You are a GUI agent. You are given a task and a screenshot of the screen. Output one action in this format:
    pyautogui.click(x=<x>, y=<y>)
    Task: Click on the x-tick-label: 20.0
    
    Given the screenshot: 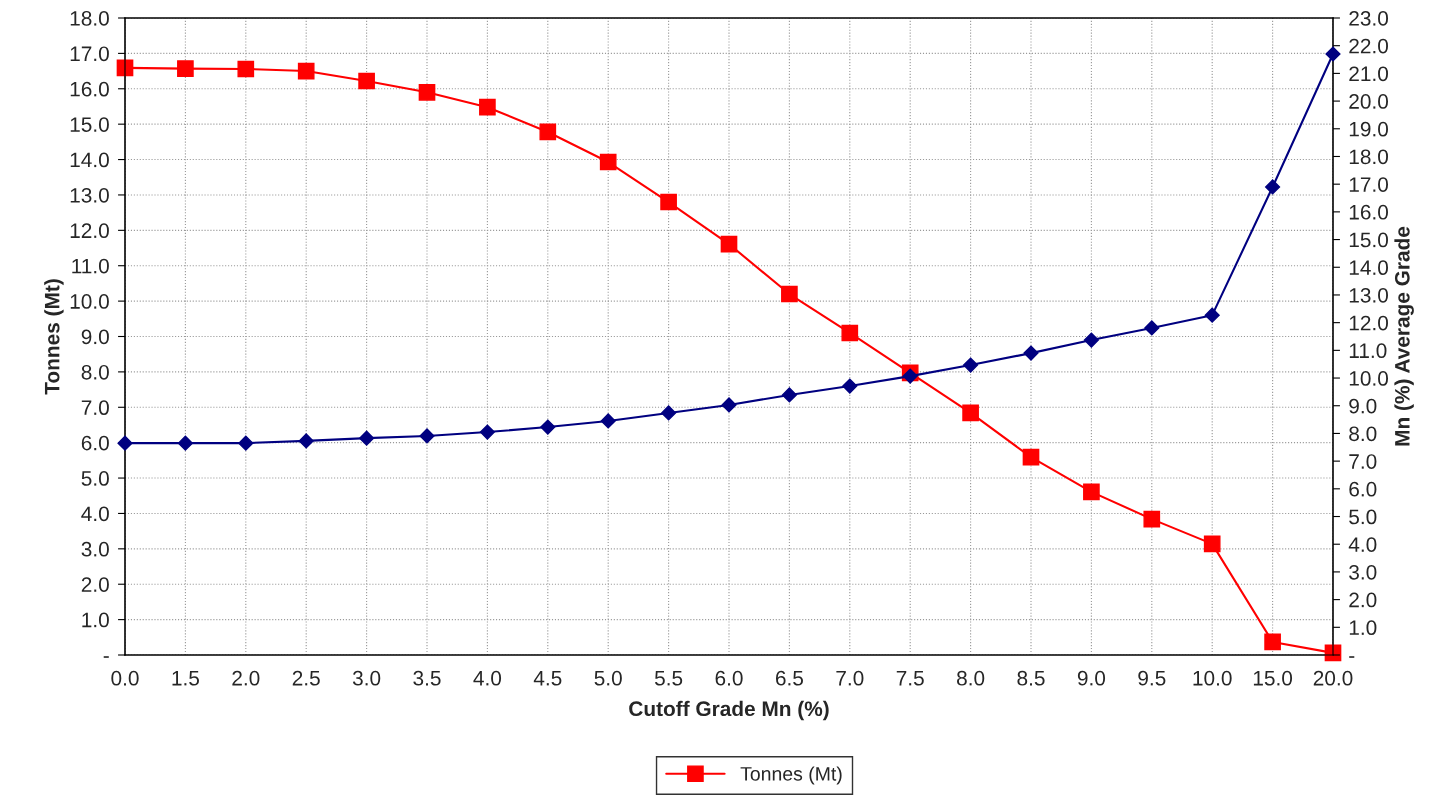 What is the action you would take?
    pyautogui.click(x=1333, y=678)
    